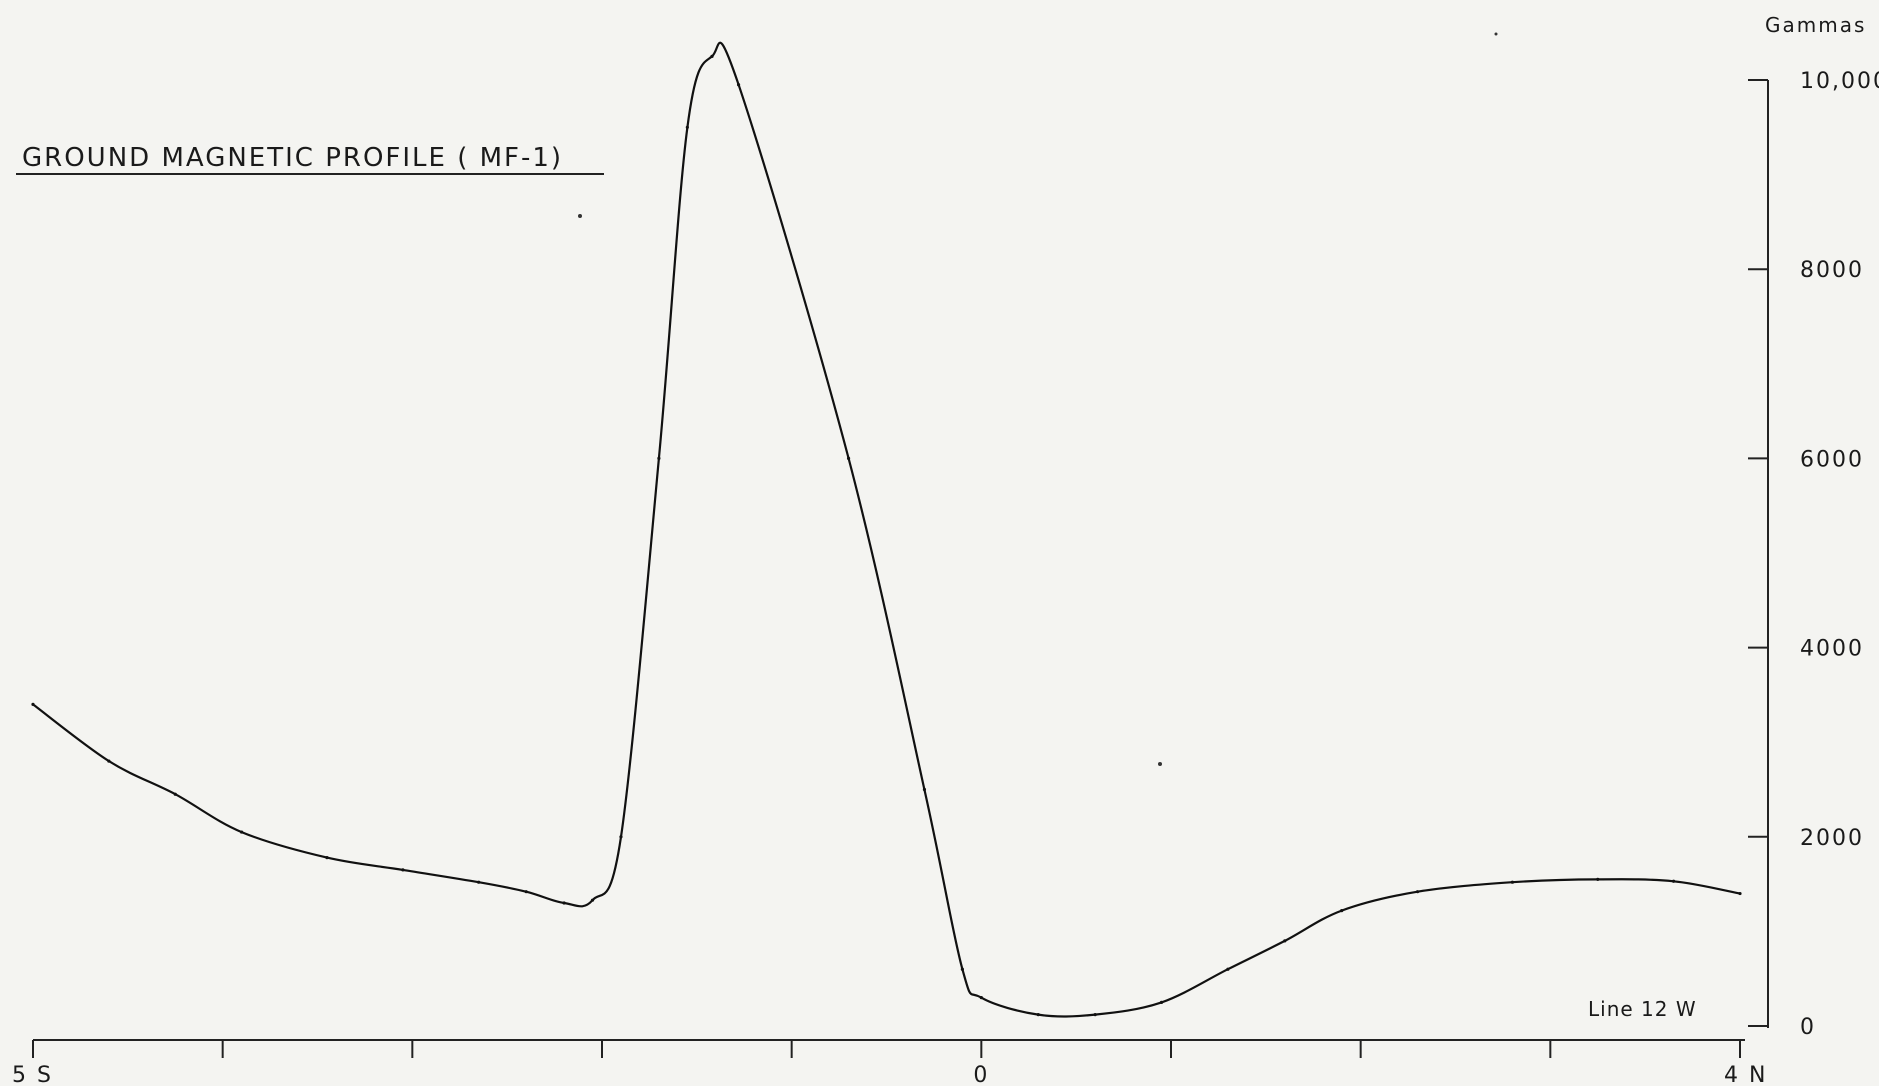  Describe the element at coordinates (981, 1074) in the screenshot. I see `x-tick-label: 0` at that location.